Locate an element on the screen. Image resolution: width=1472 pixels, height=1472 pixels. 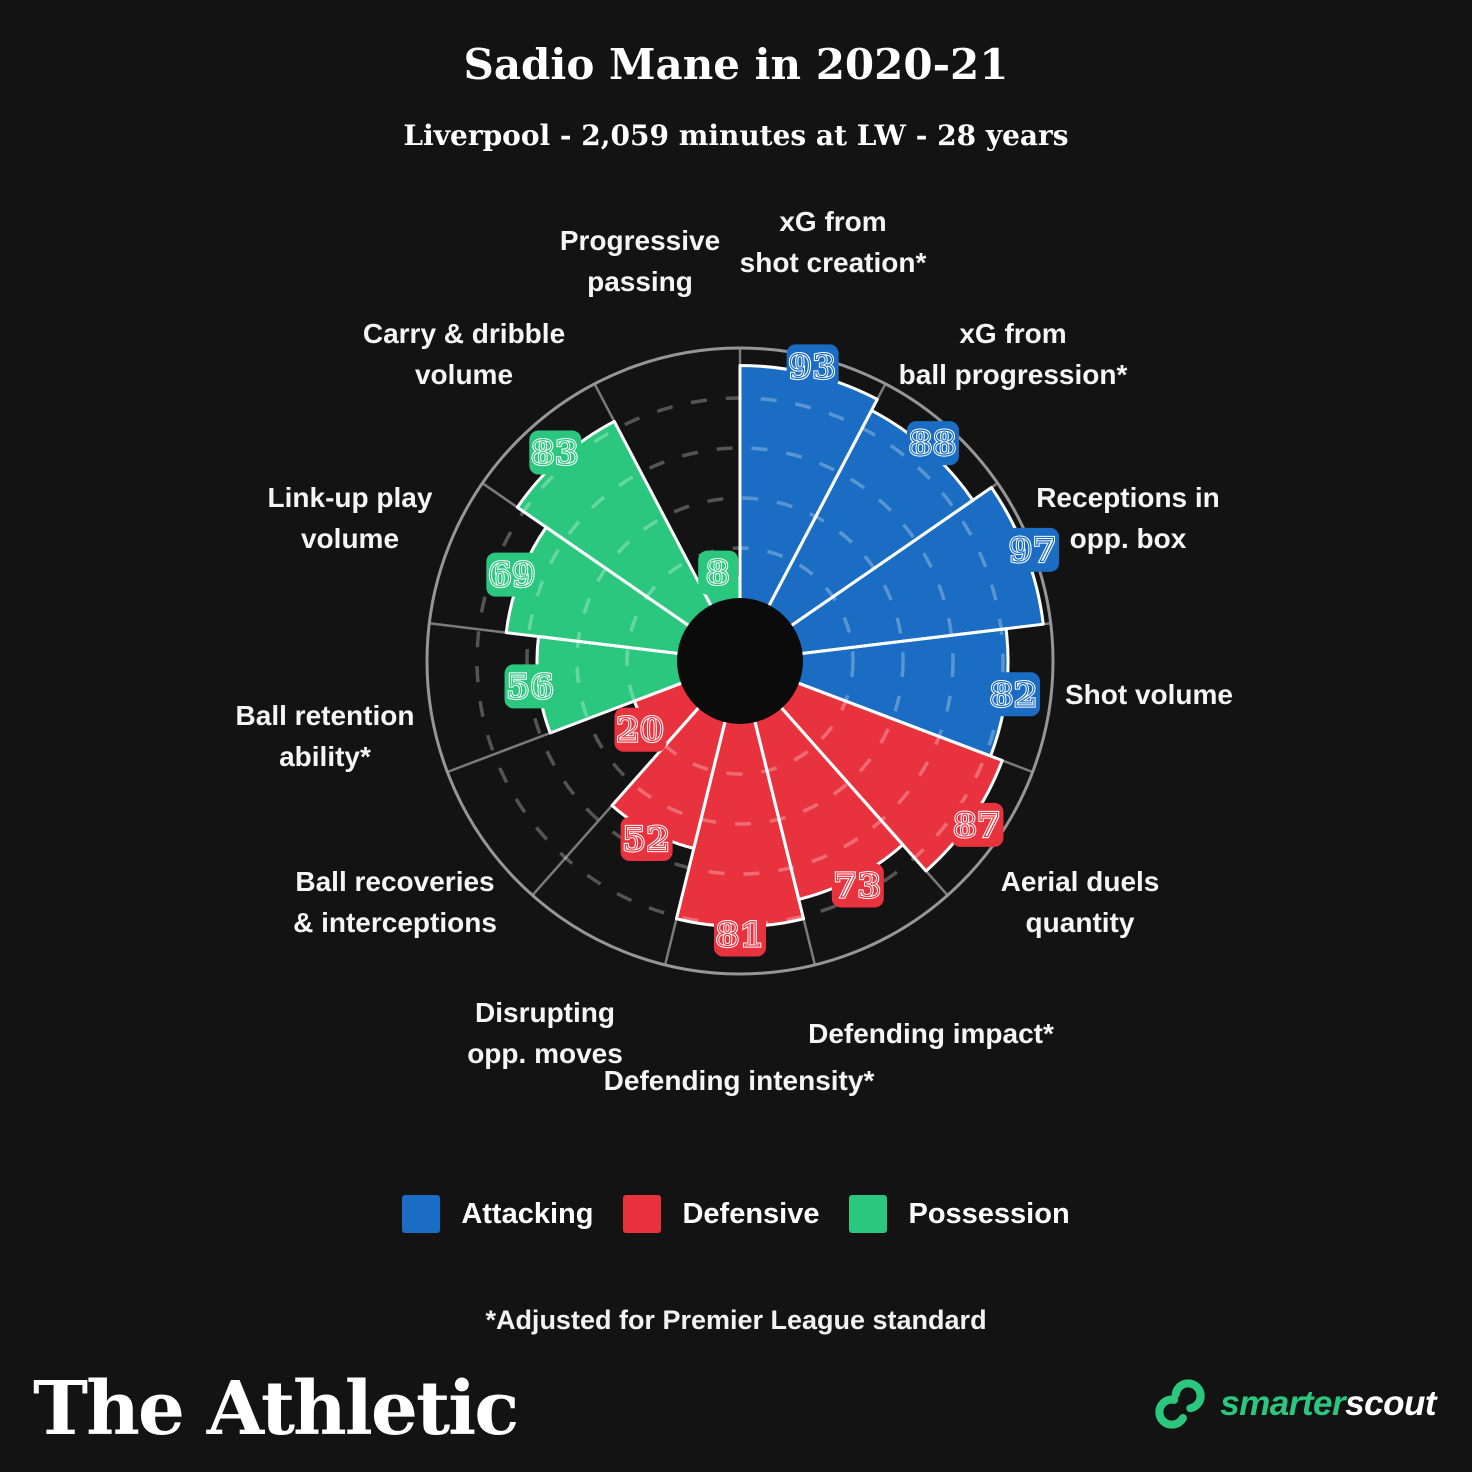
legend: Attacking Defensive Possession is located at coordinates (736, 1214).